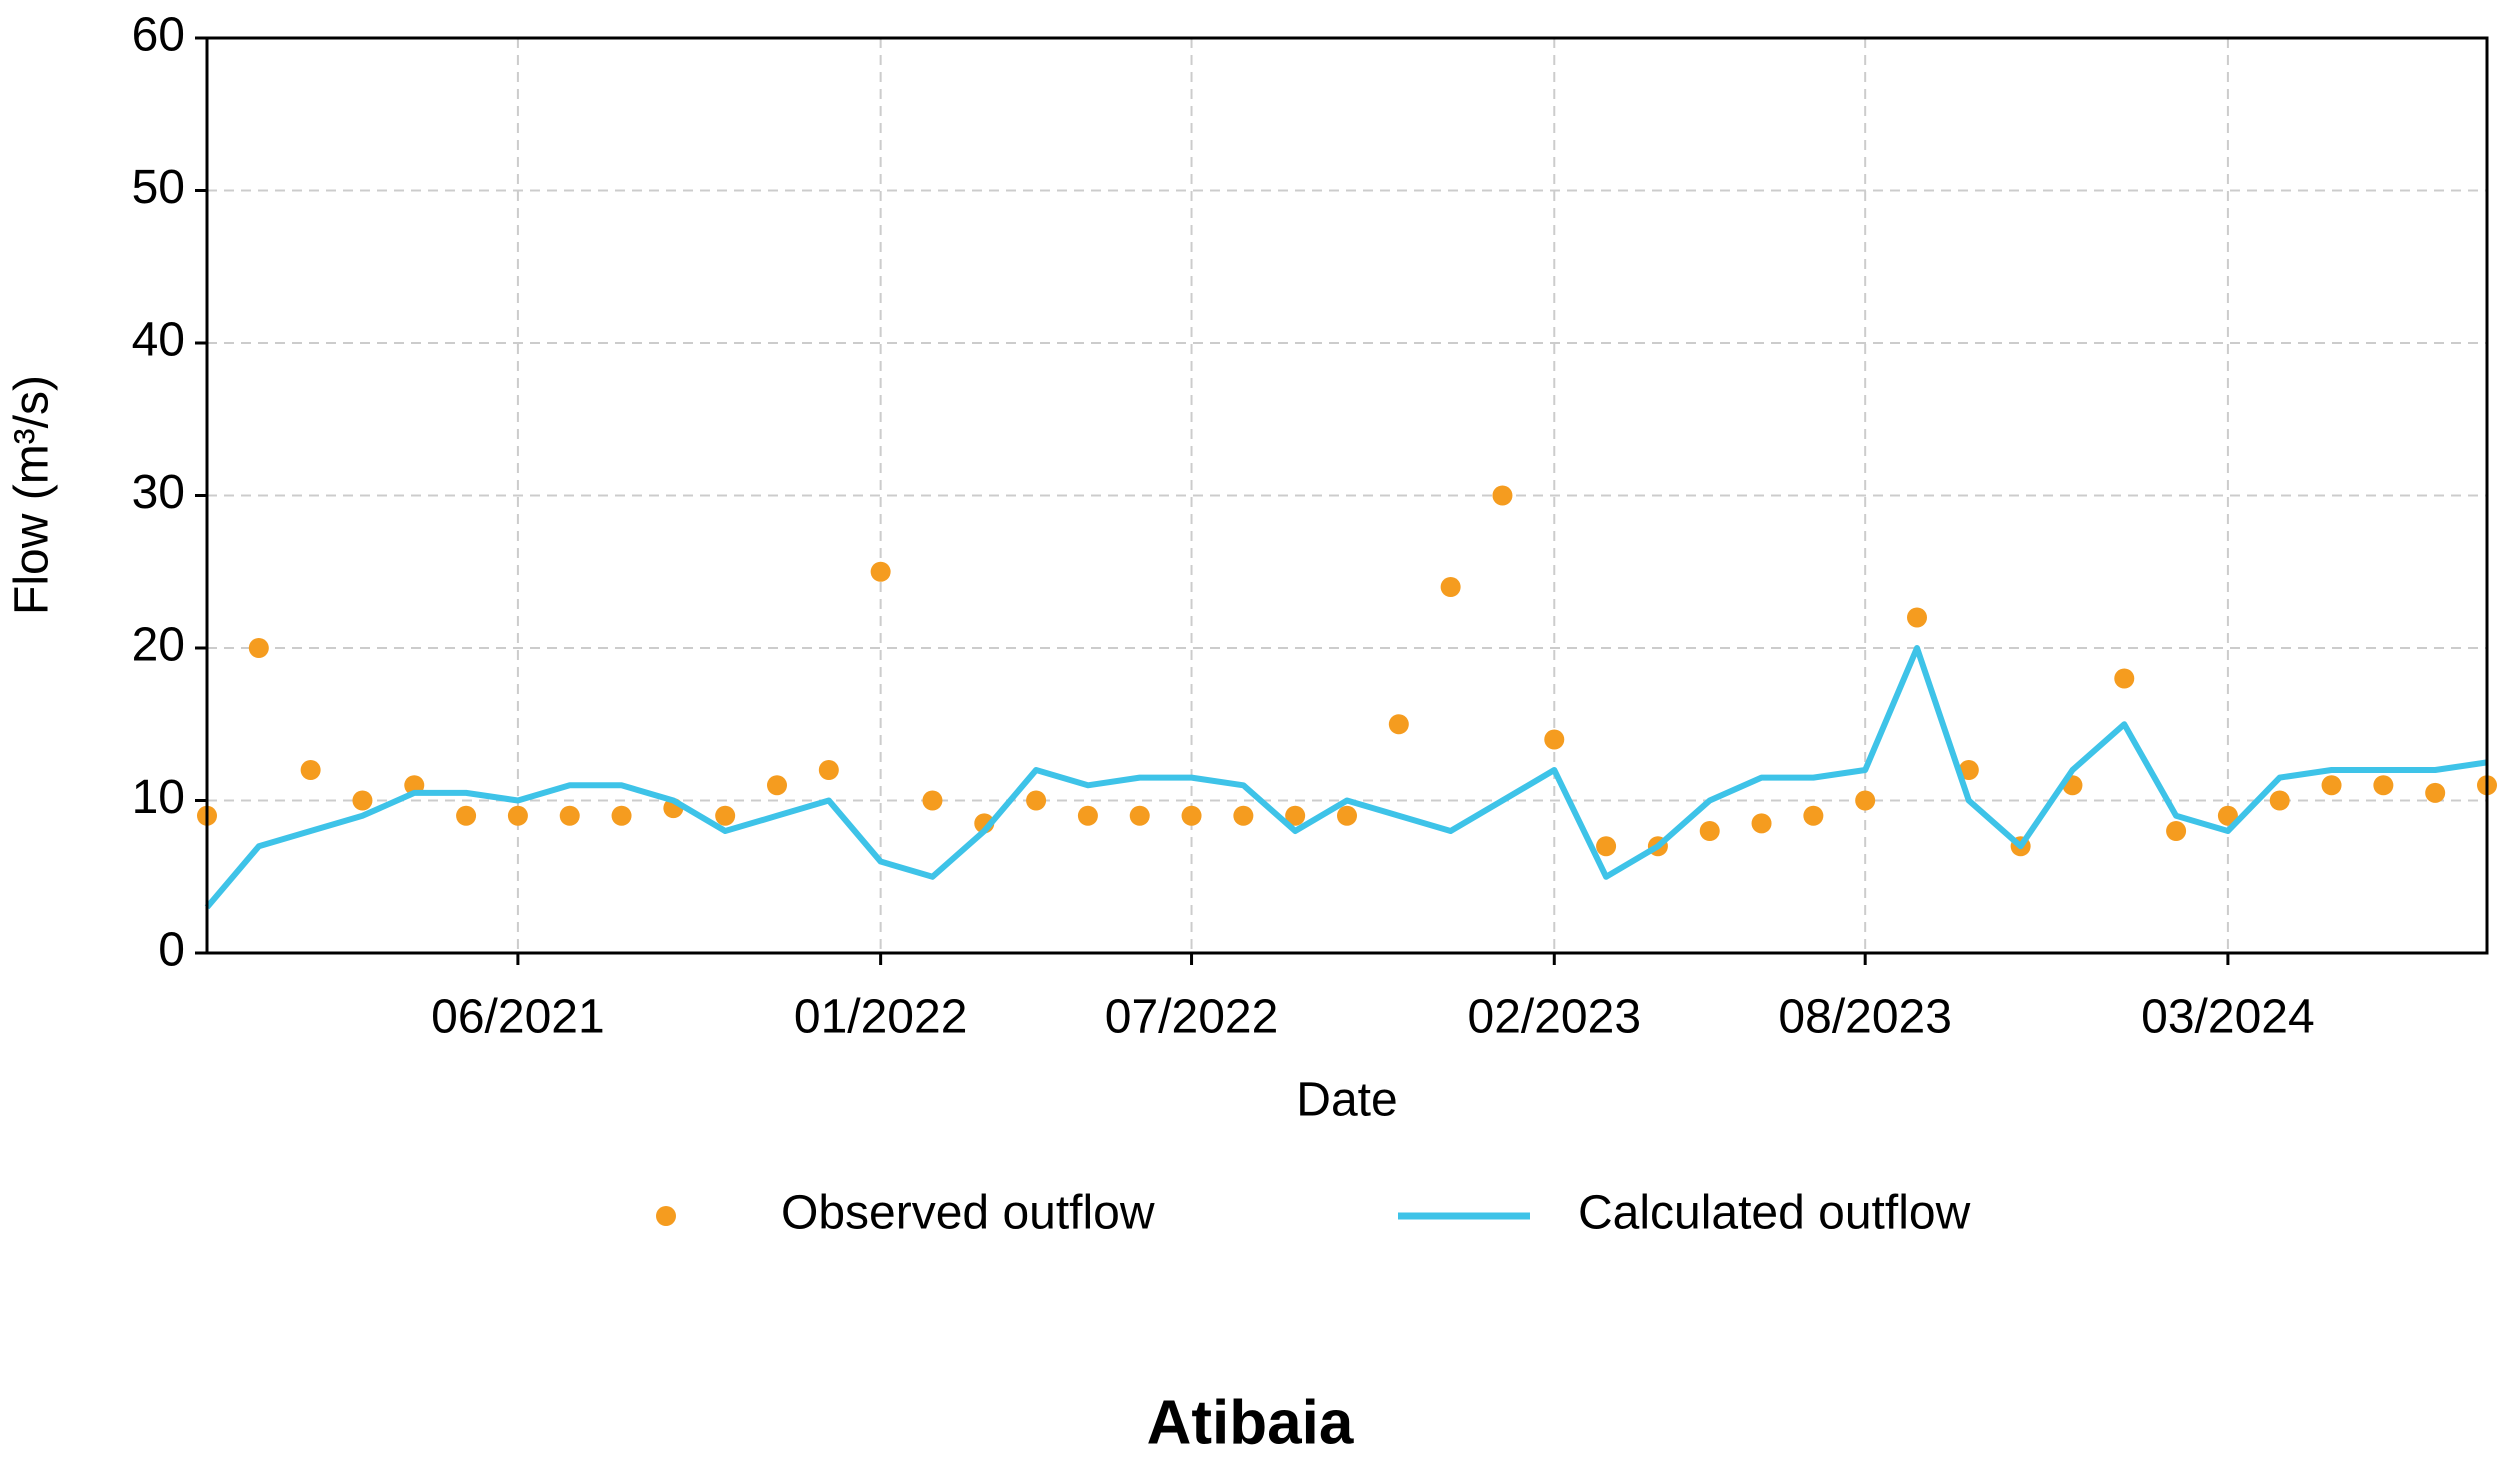 The image size is (2500, 1471). What do you see at coordinates (158, 35) in the screenshot?
I see `y-tick-label: 60` at bounding box center [158, 35].